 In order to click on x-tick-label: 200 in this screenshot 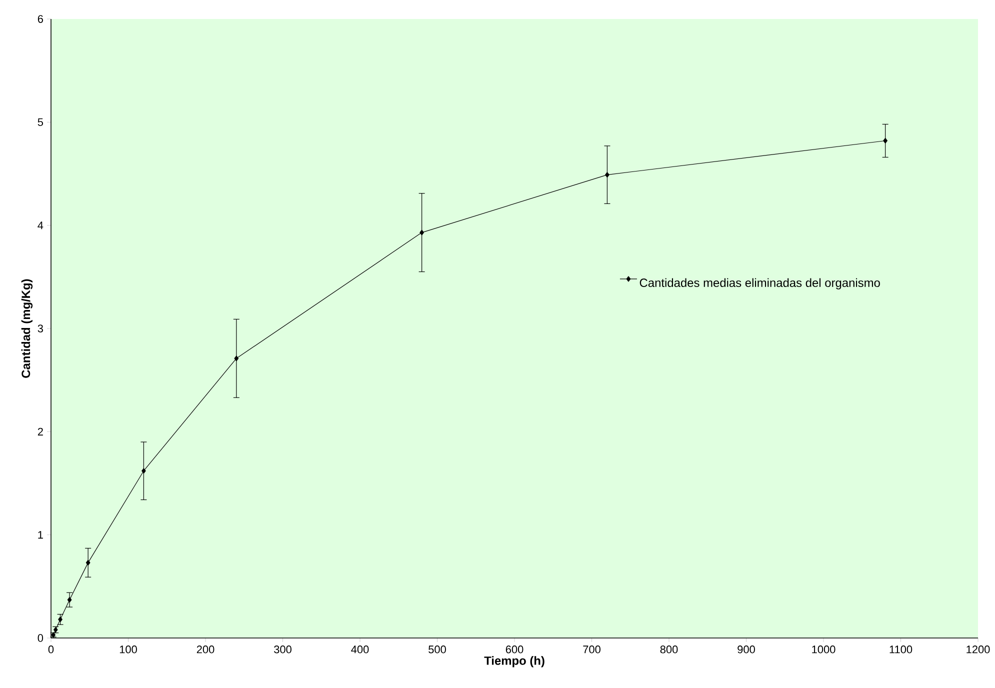, I will do `click(205, 650)`.